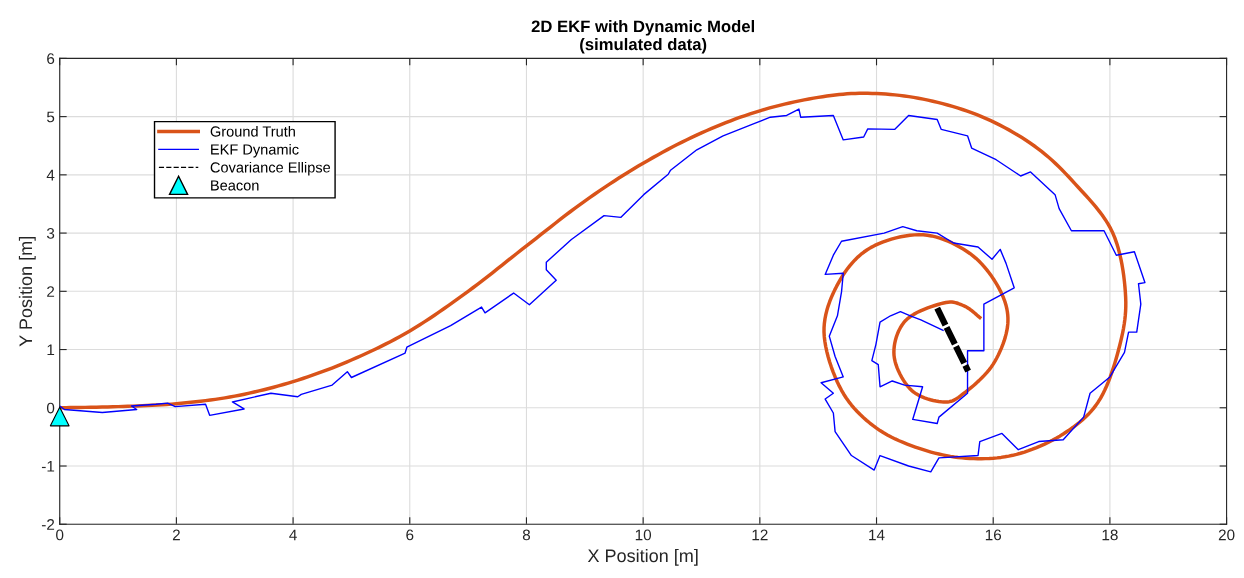 Image resolution: width=1244 pixels, height=578 pixels. Describe the element at coordinates (993, 535) in the screenshot. I see `x-tick-label: 16` at that location.